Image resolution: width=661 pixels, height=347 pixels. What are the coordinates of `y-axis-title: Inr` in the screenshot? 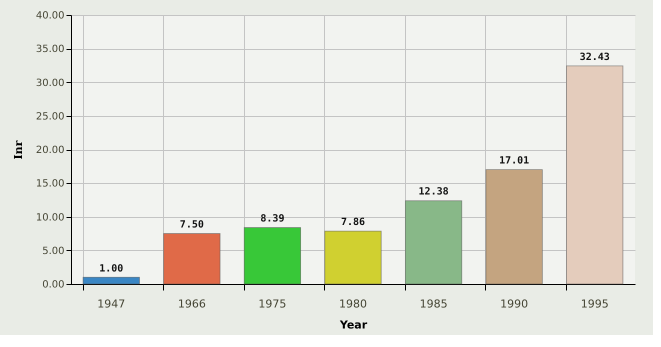 It's located at (18, 150).